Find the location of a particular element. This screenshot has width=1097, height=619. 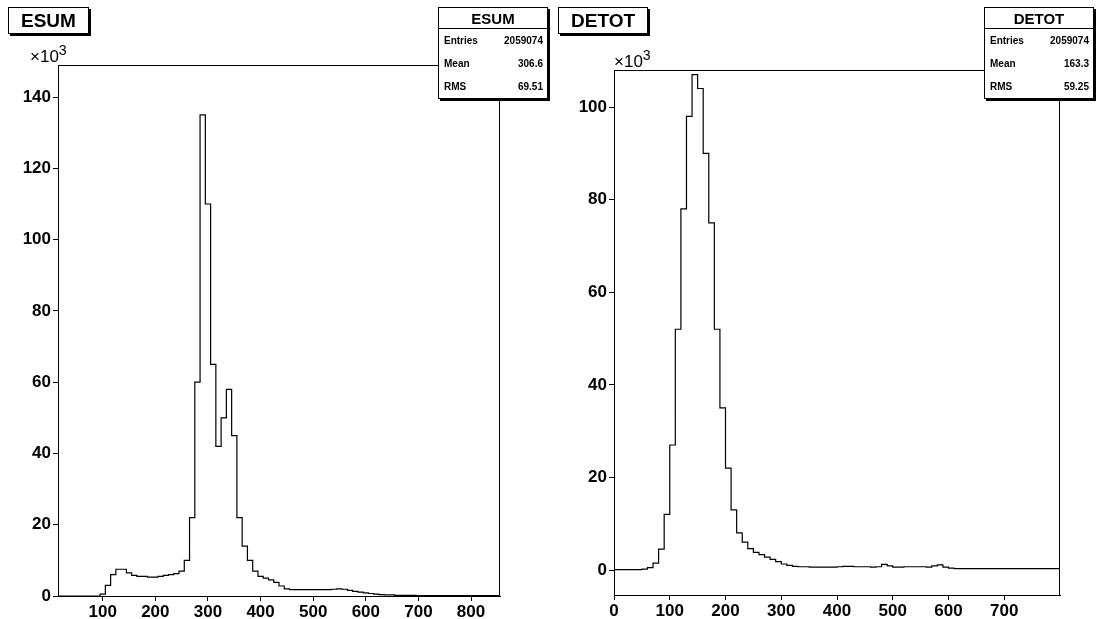

text: DETOT is located at coordinates (1039, 18).